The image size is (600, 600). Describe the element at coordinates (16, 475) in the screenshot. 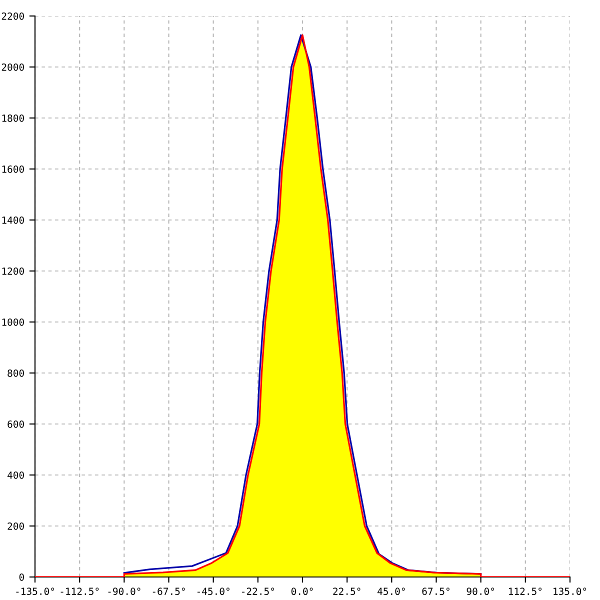

I see `y-tick-label: 400` at that location.